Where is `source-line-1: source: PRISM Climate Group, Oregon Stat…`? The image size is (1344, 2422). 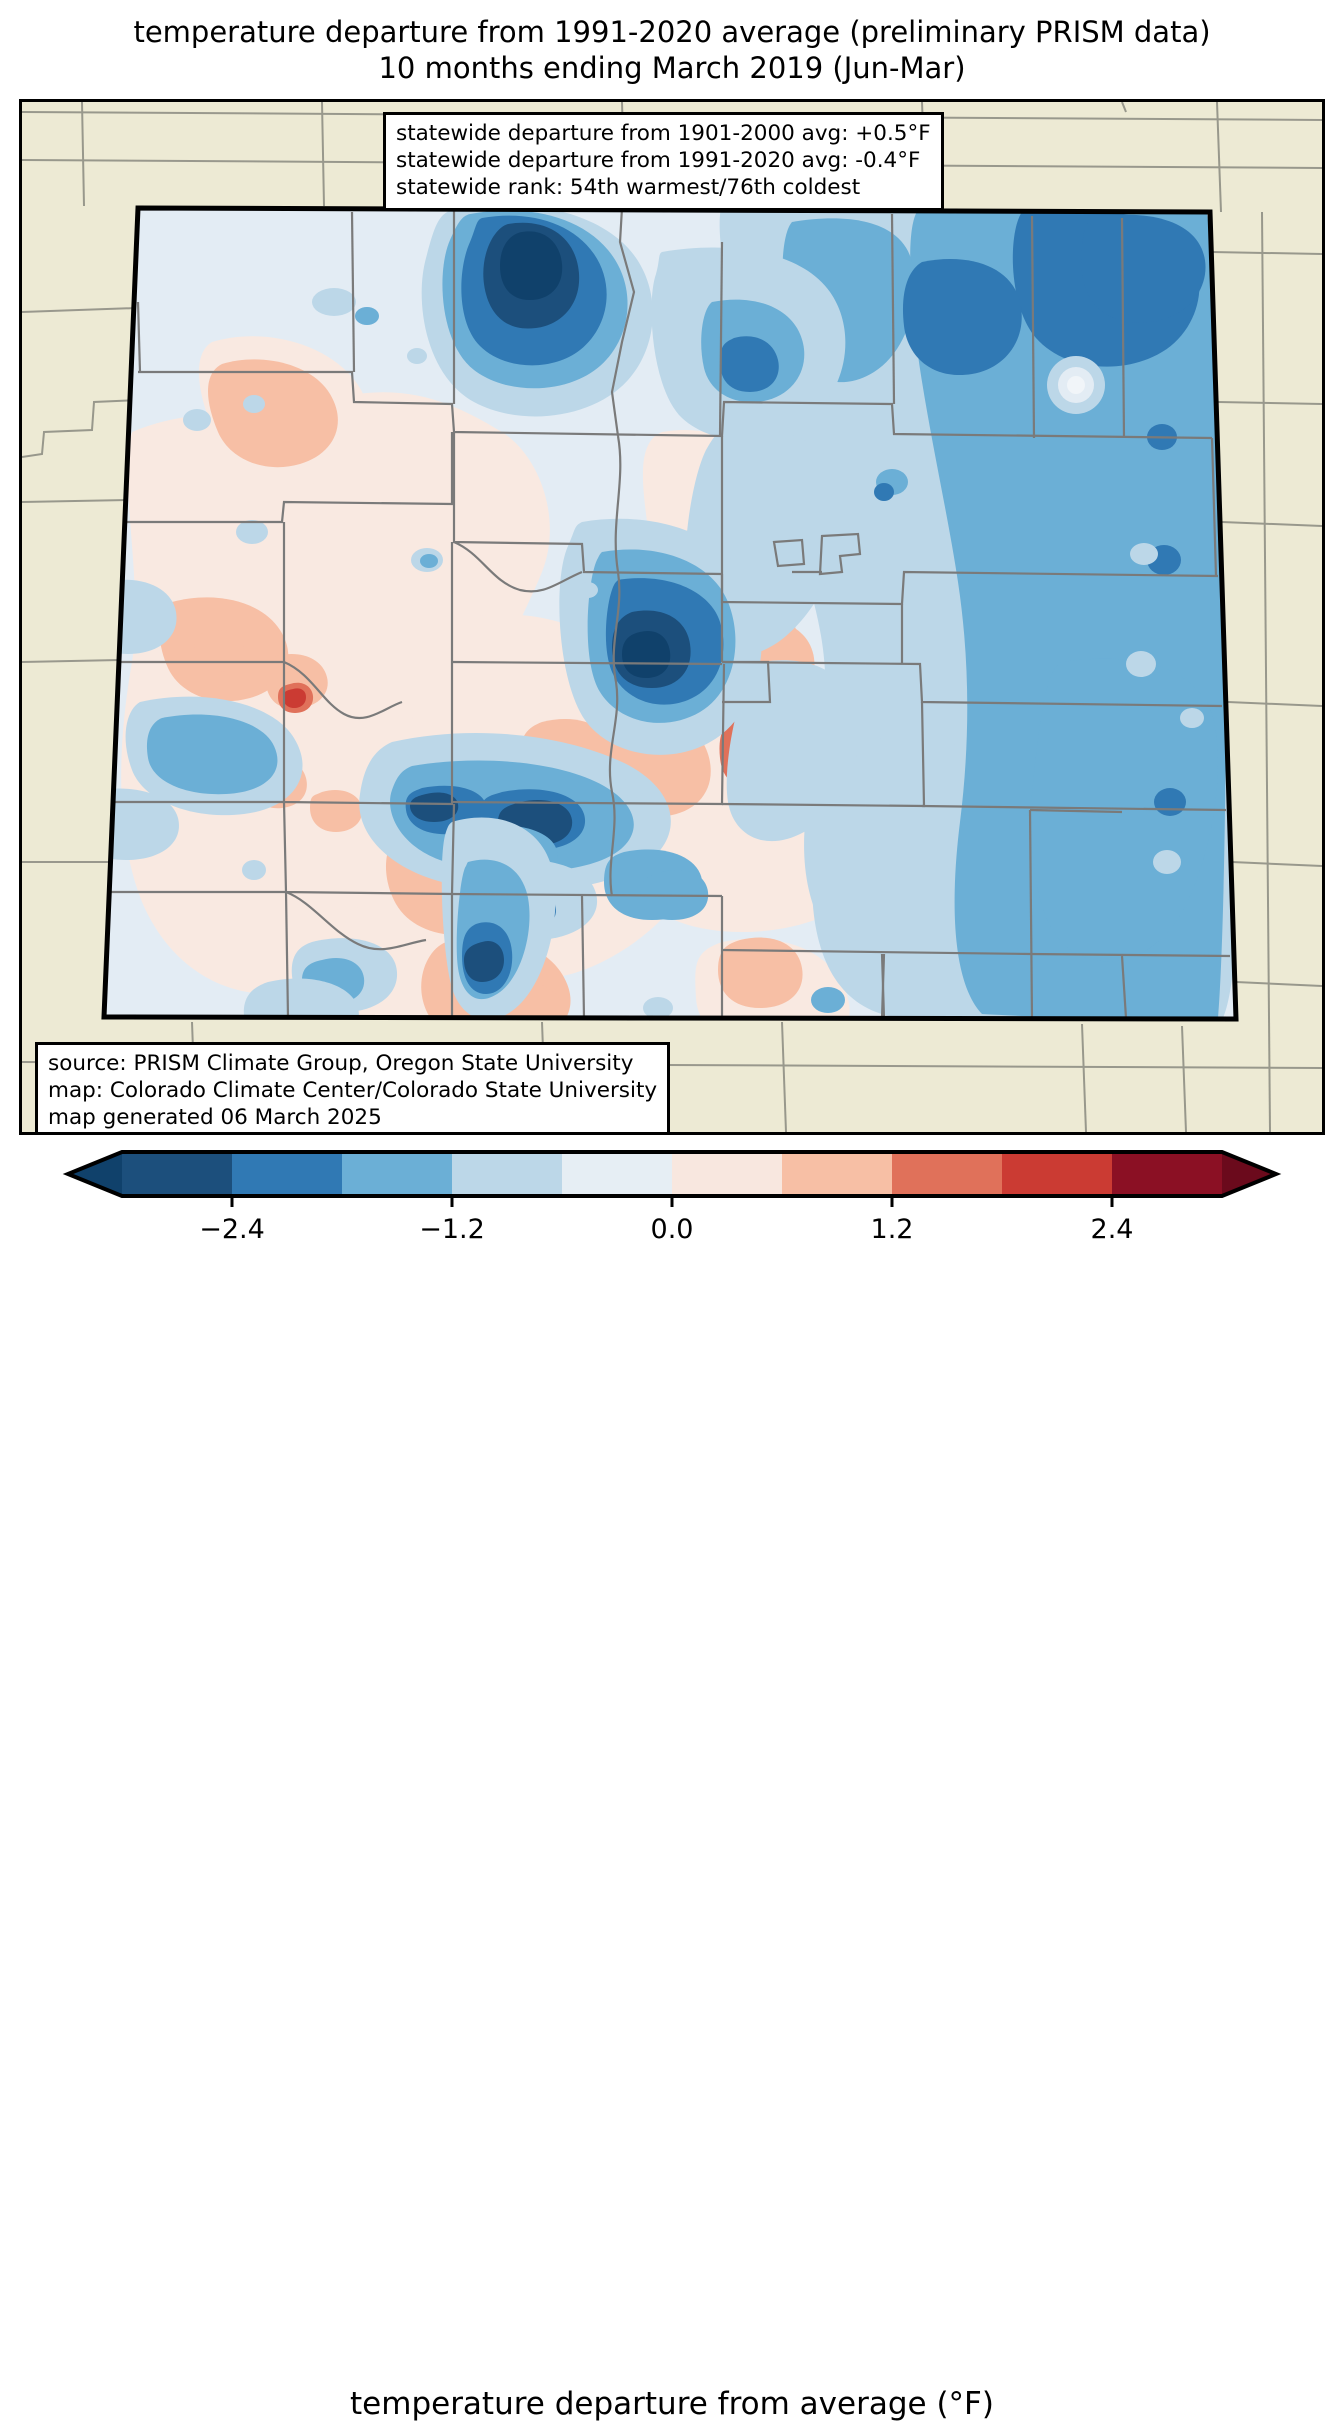
source-line-1: source: PRISM Climate Group, Oregon Stat… is located at coordinates (341, 1063).